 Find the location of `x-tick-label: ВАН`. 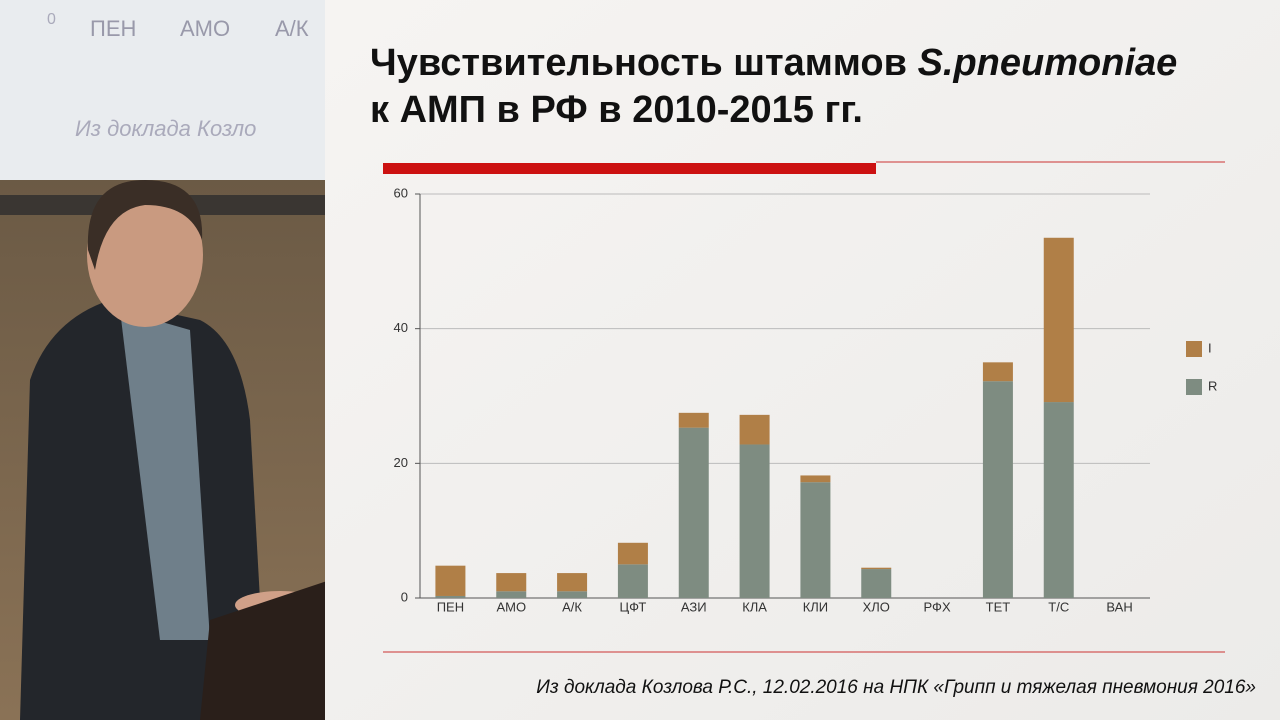

x-tick-label: ВАН is located at coordinates (1119, 606).